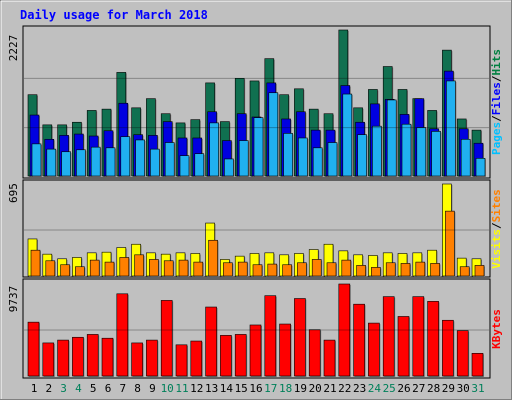 The height and width of the screenshot is (405, 512). What do you see at coordinates (433, 388) in the screenshot?
I see `x-label-day-28: 28` at bounding box center [433, 388].